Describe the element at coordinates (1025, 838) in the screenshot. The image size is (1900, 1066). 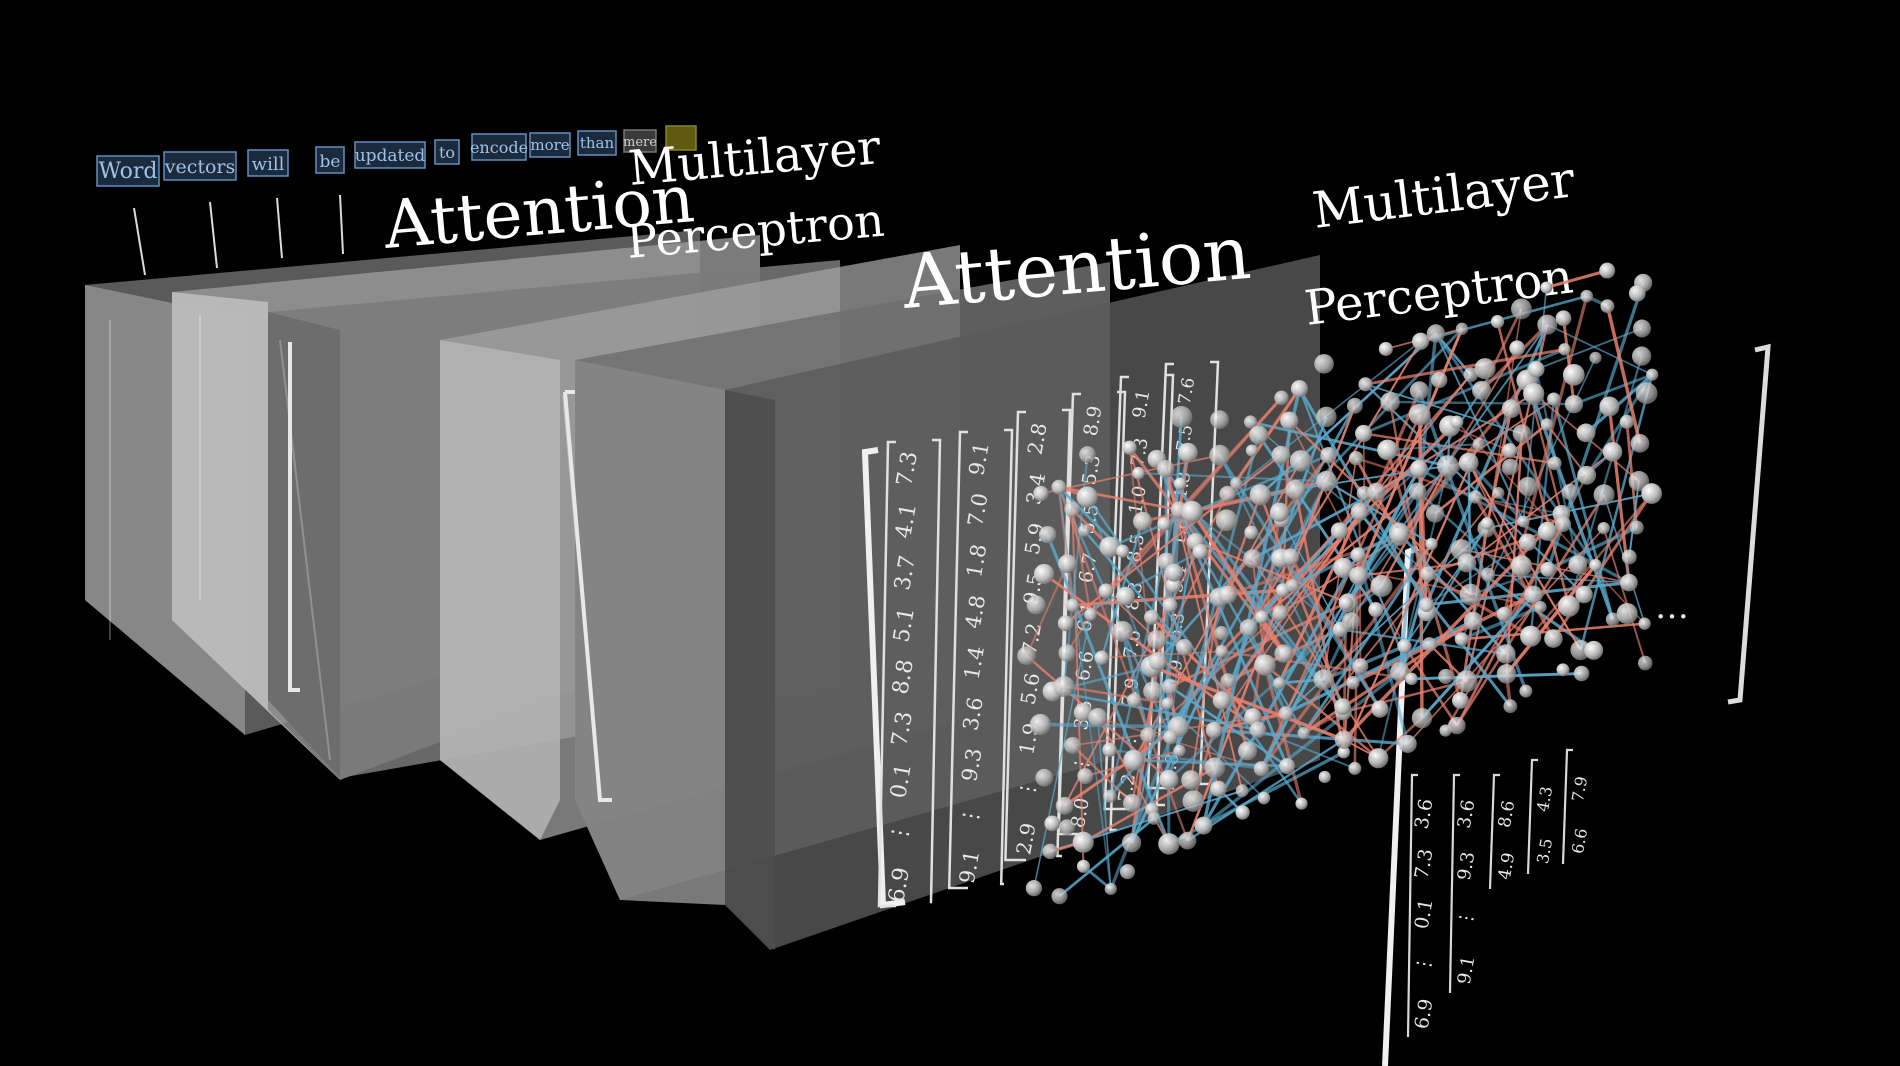
I see `vector-value: 2.9` at that location.